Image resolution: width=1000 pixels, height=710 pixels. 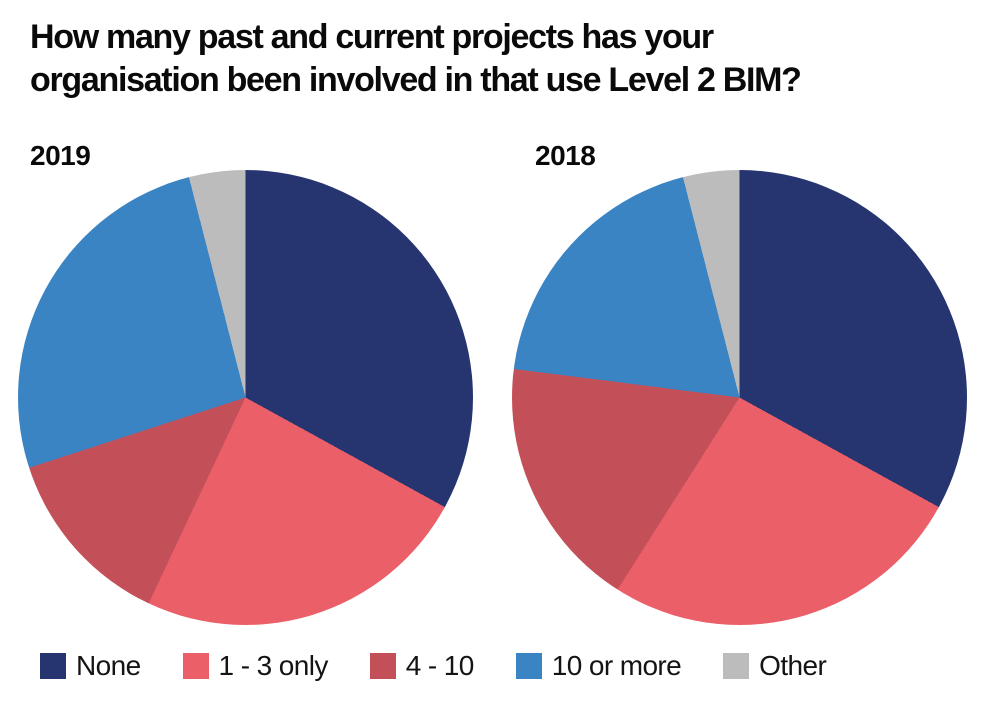 I want to click on year-label-2019: 2019, so click(x=60, y=155).